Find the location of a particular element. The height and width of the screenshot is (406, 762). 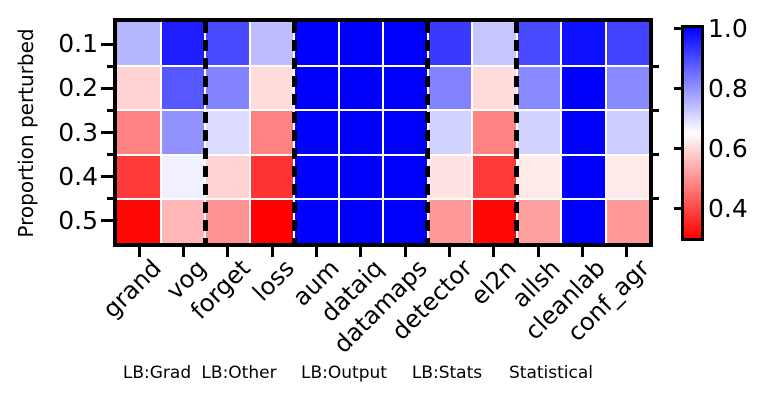

heatmap-cell-dataiq-0.2 is located at coordinates (360, 88).